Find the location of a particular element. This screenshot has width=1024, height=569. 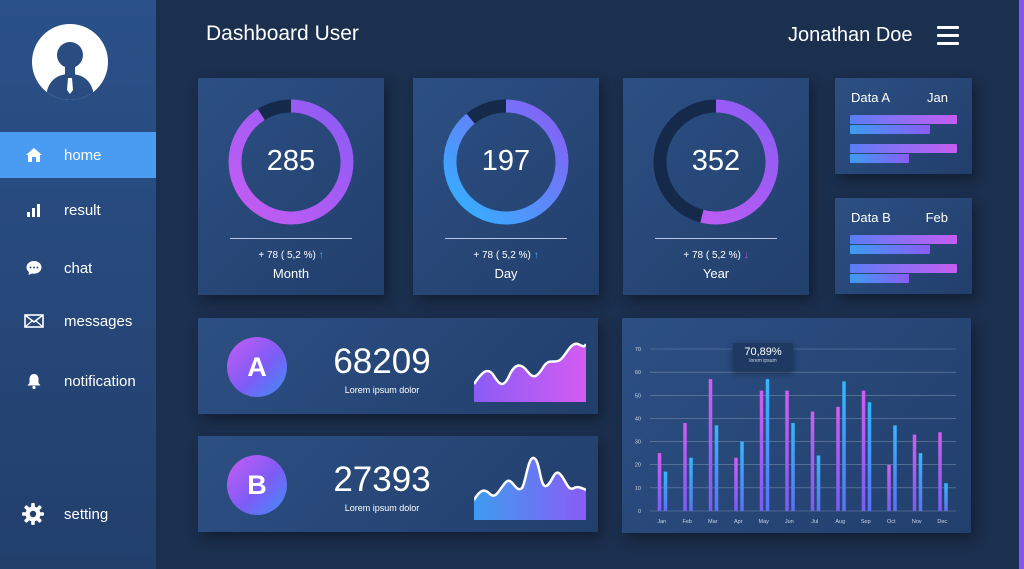

home-icon is located at coordinates (34, 155).